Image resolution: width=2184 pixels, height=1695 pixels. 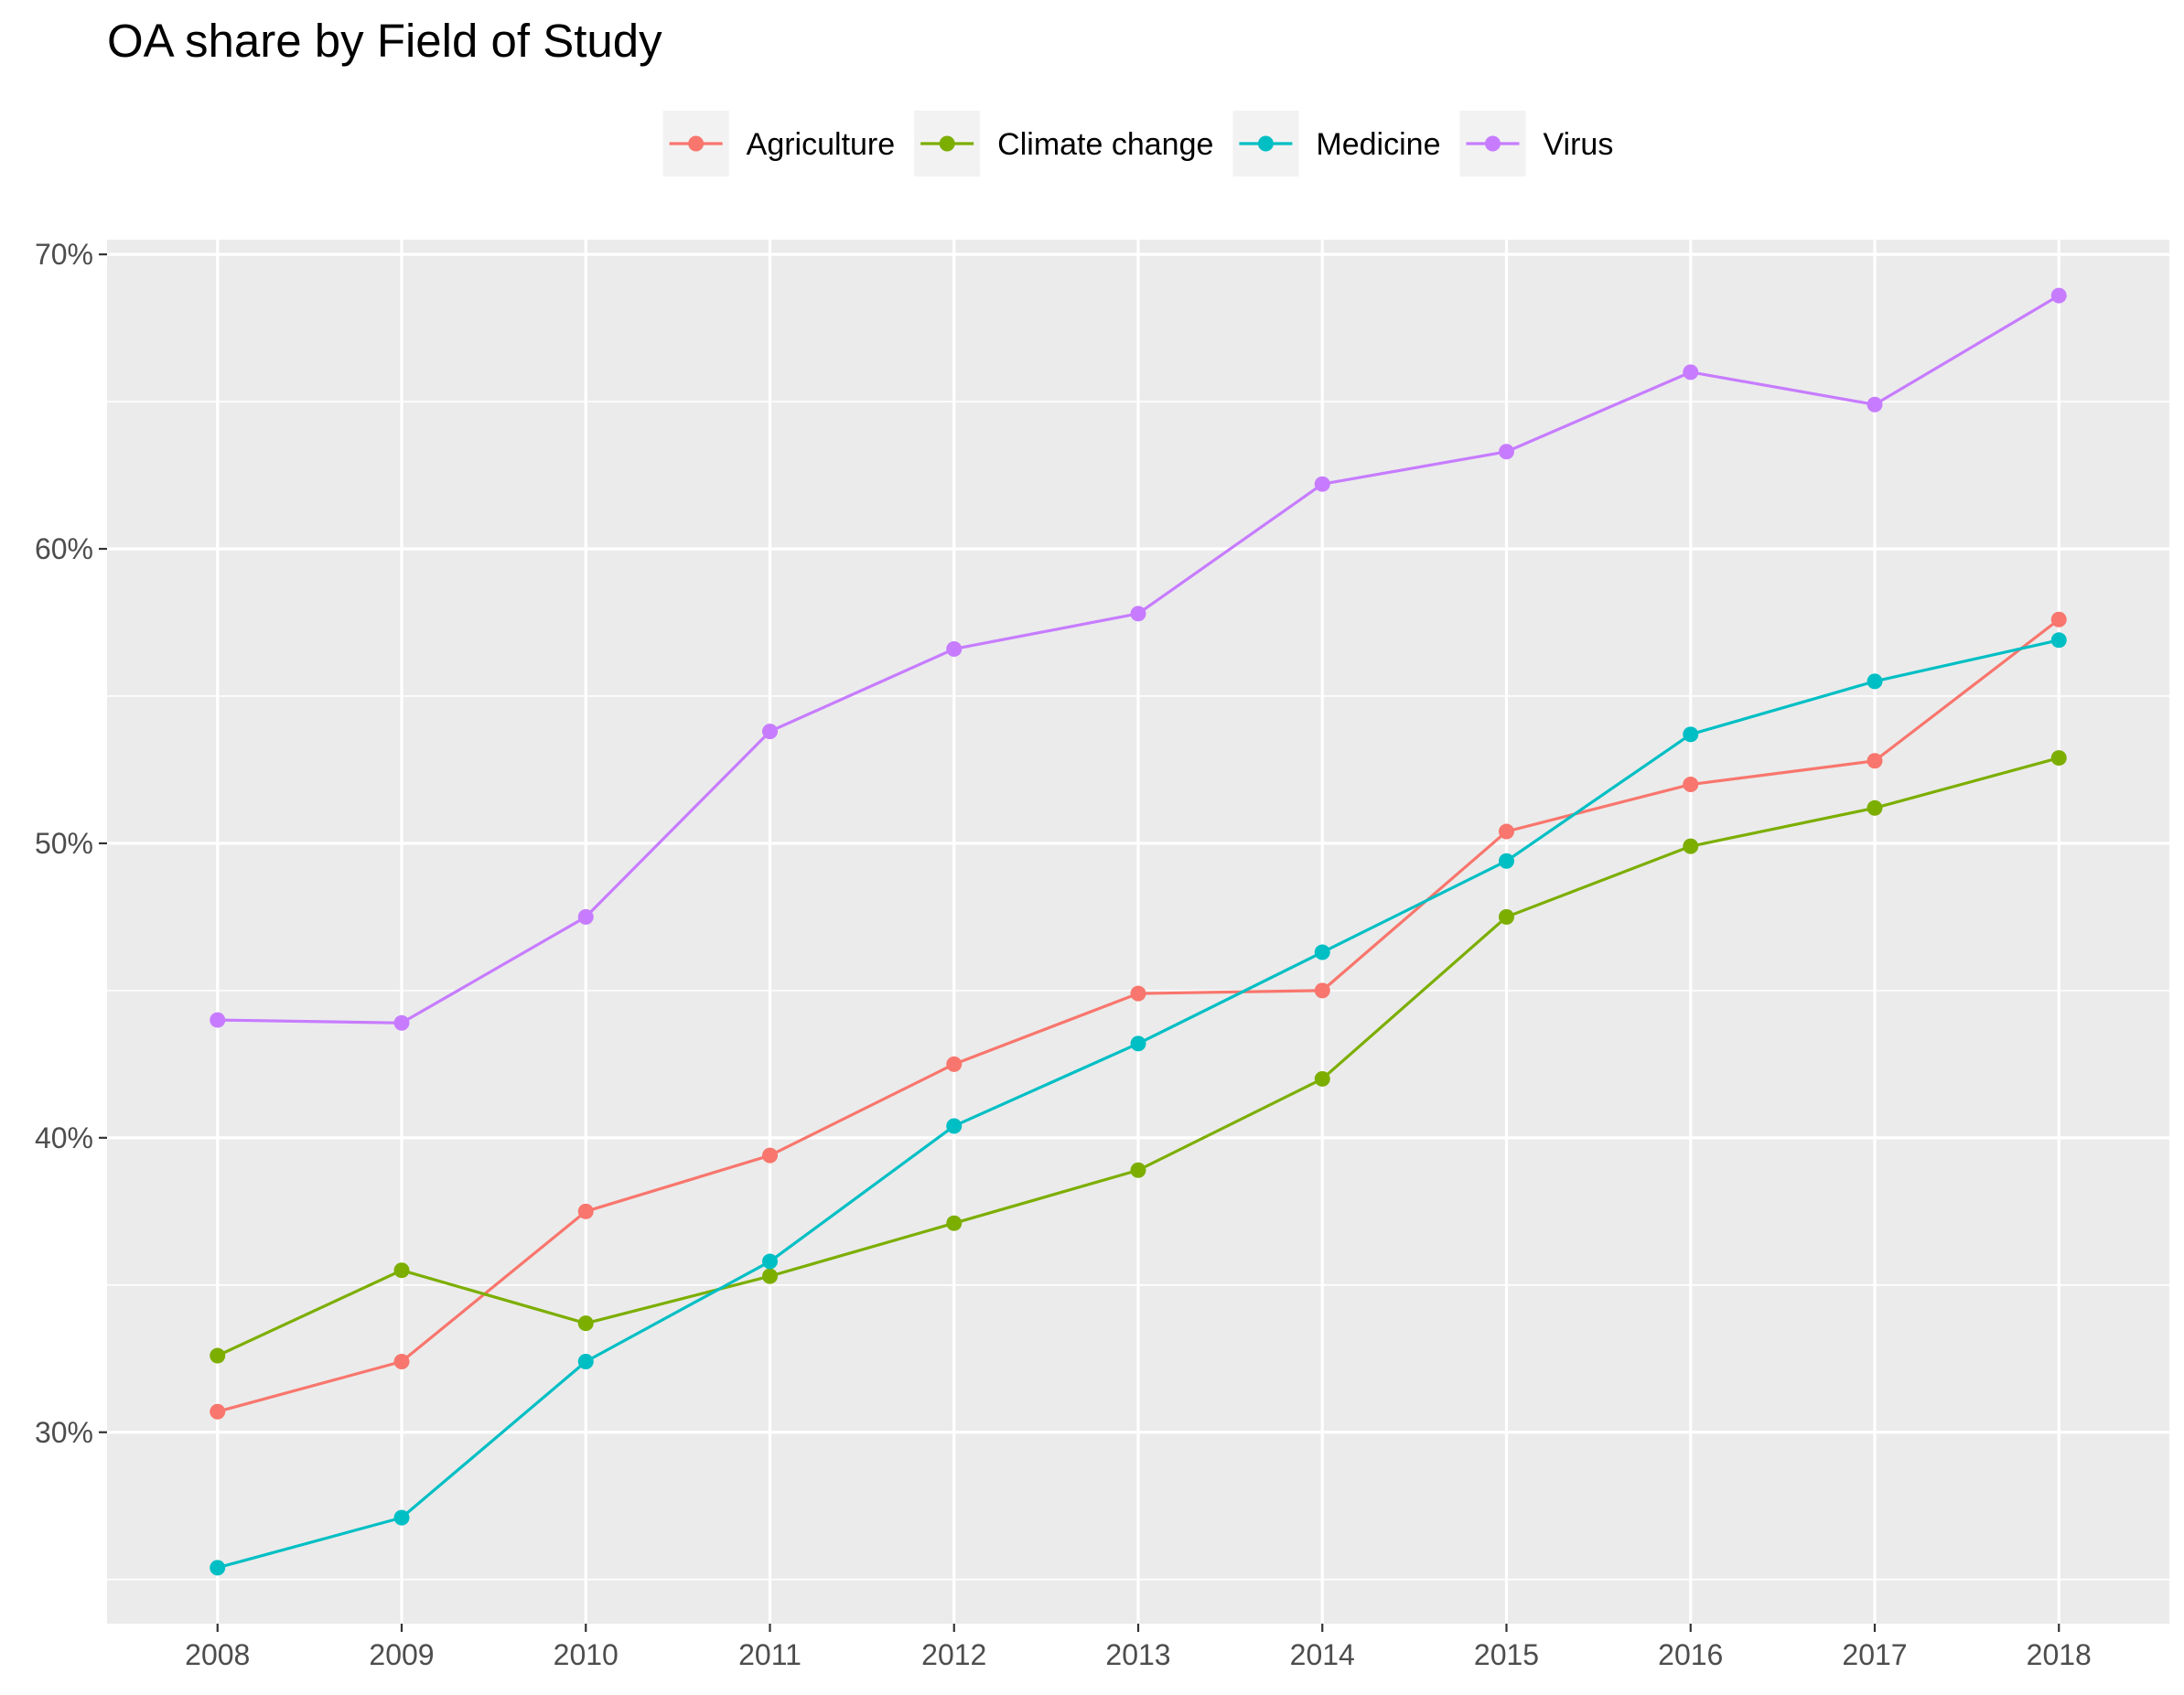 I want to click on y-tick-label: 40%, so click(x=64, y=1137).